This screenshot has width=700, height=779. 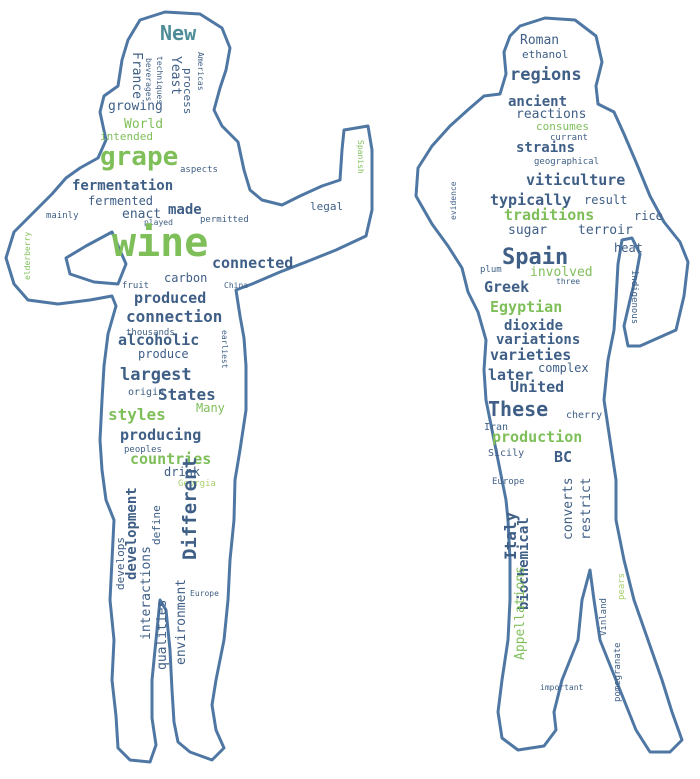 I want to click on right-word-pomegranate: pomegranate, so click(x=618, y=672).